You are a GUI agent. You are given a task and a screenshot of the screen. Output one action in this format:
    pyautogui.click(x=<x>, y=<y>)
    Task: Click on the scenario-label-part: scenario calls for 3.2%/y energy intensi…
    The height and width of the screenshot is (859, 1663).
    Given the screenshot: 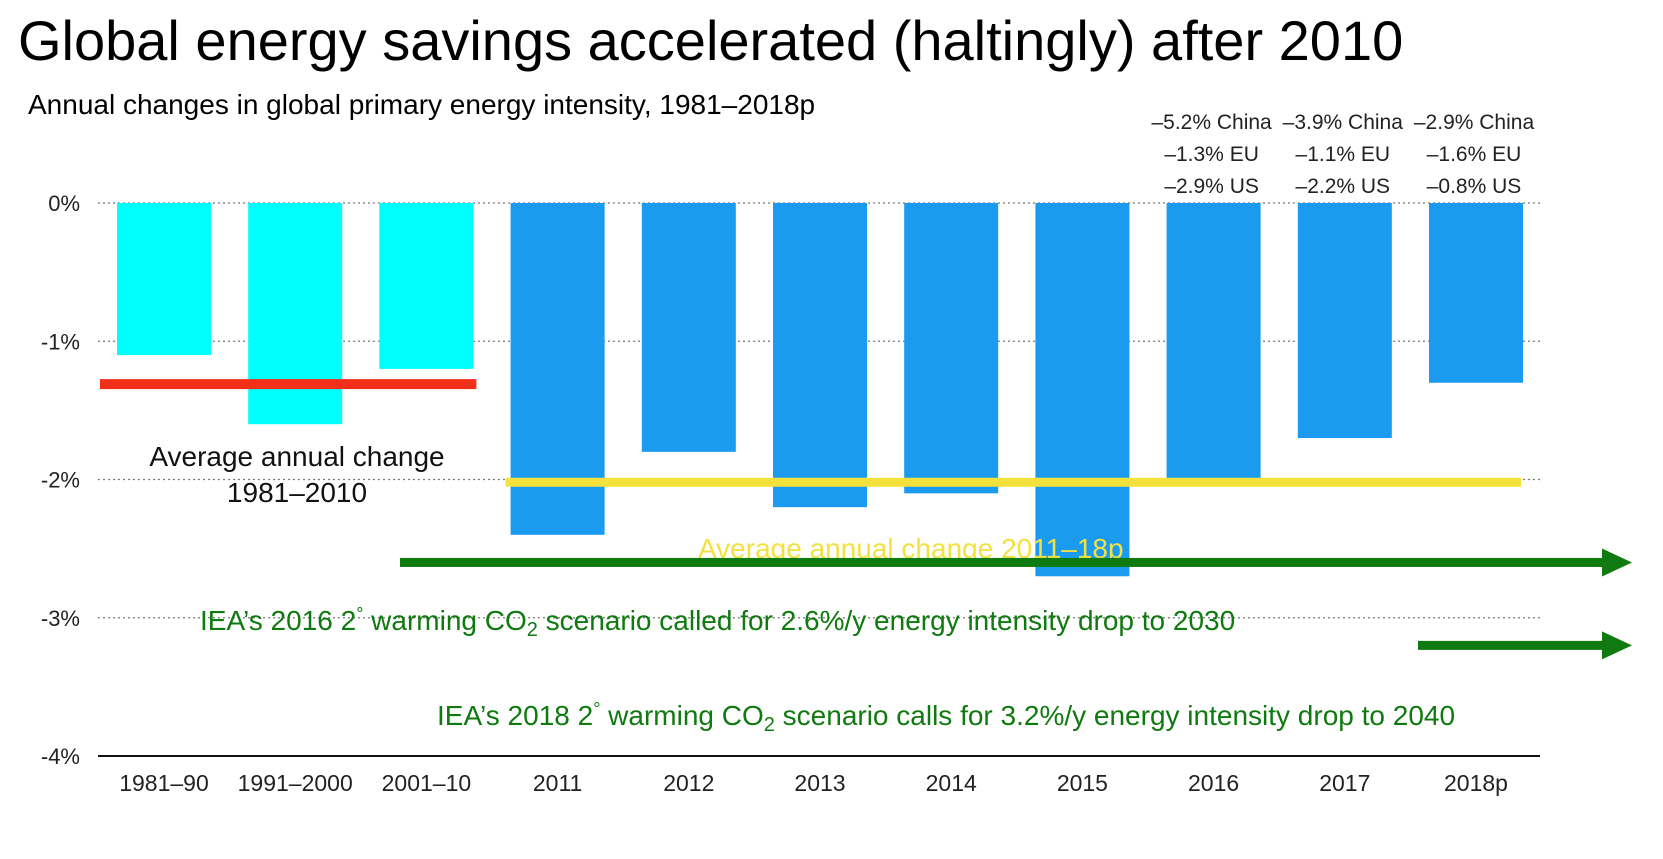 What is the action you would take?
    pyautogui.click(x=1115, y=715)
    